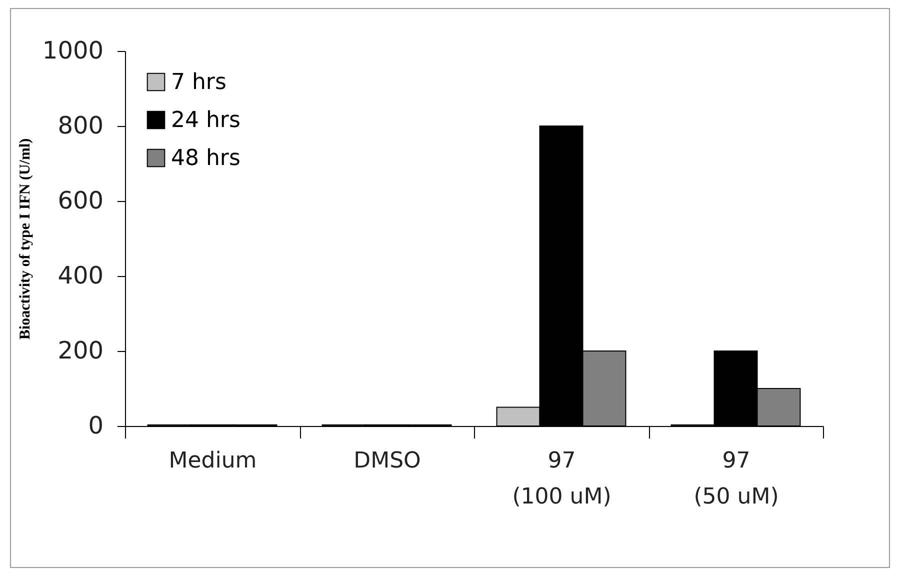  I want to click on legend-label: 24 hrs, so click(205, 120).